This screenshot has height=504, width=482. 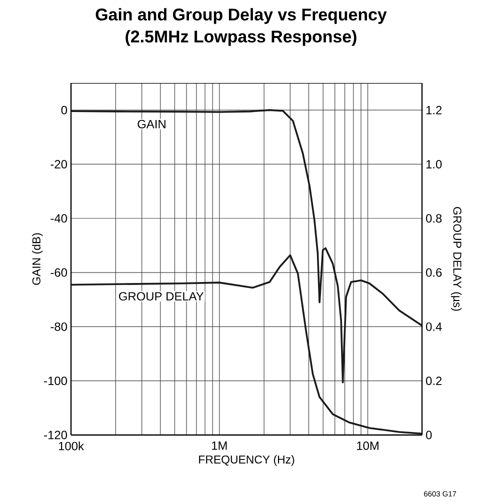 What do you see at coordinates (367, 446) in the screenshot?
I see `x-tick-label: 10M` at bounding box center [367, 446].